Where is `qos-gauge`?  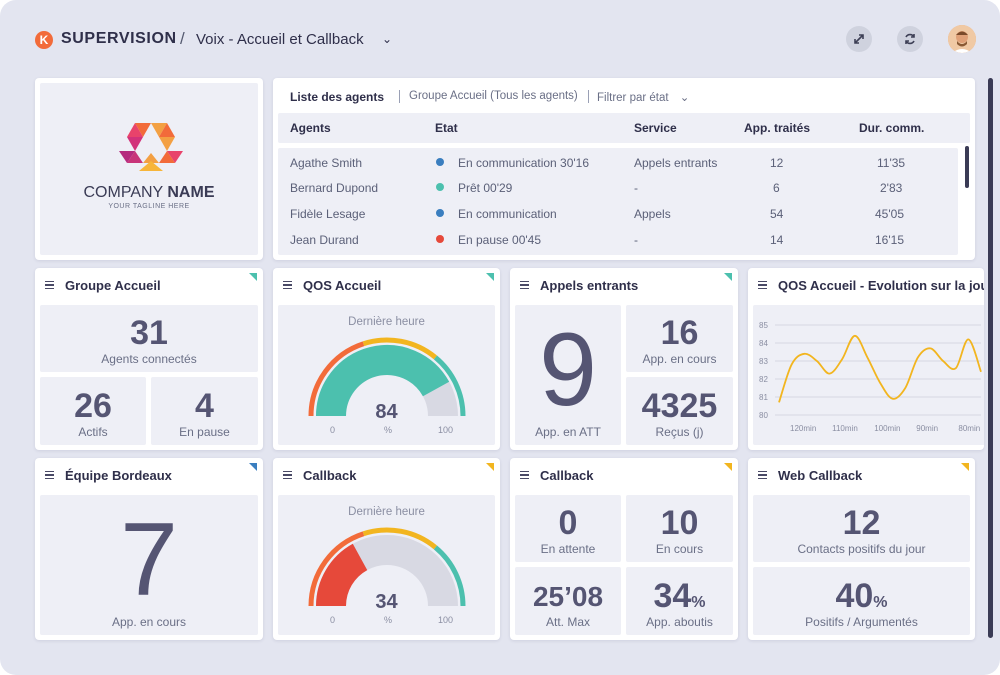
qos-gauge is located at coordinates (387, 377).